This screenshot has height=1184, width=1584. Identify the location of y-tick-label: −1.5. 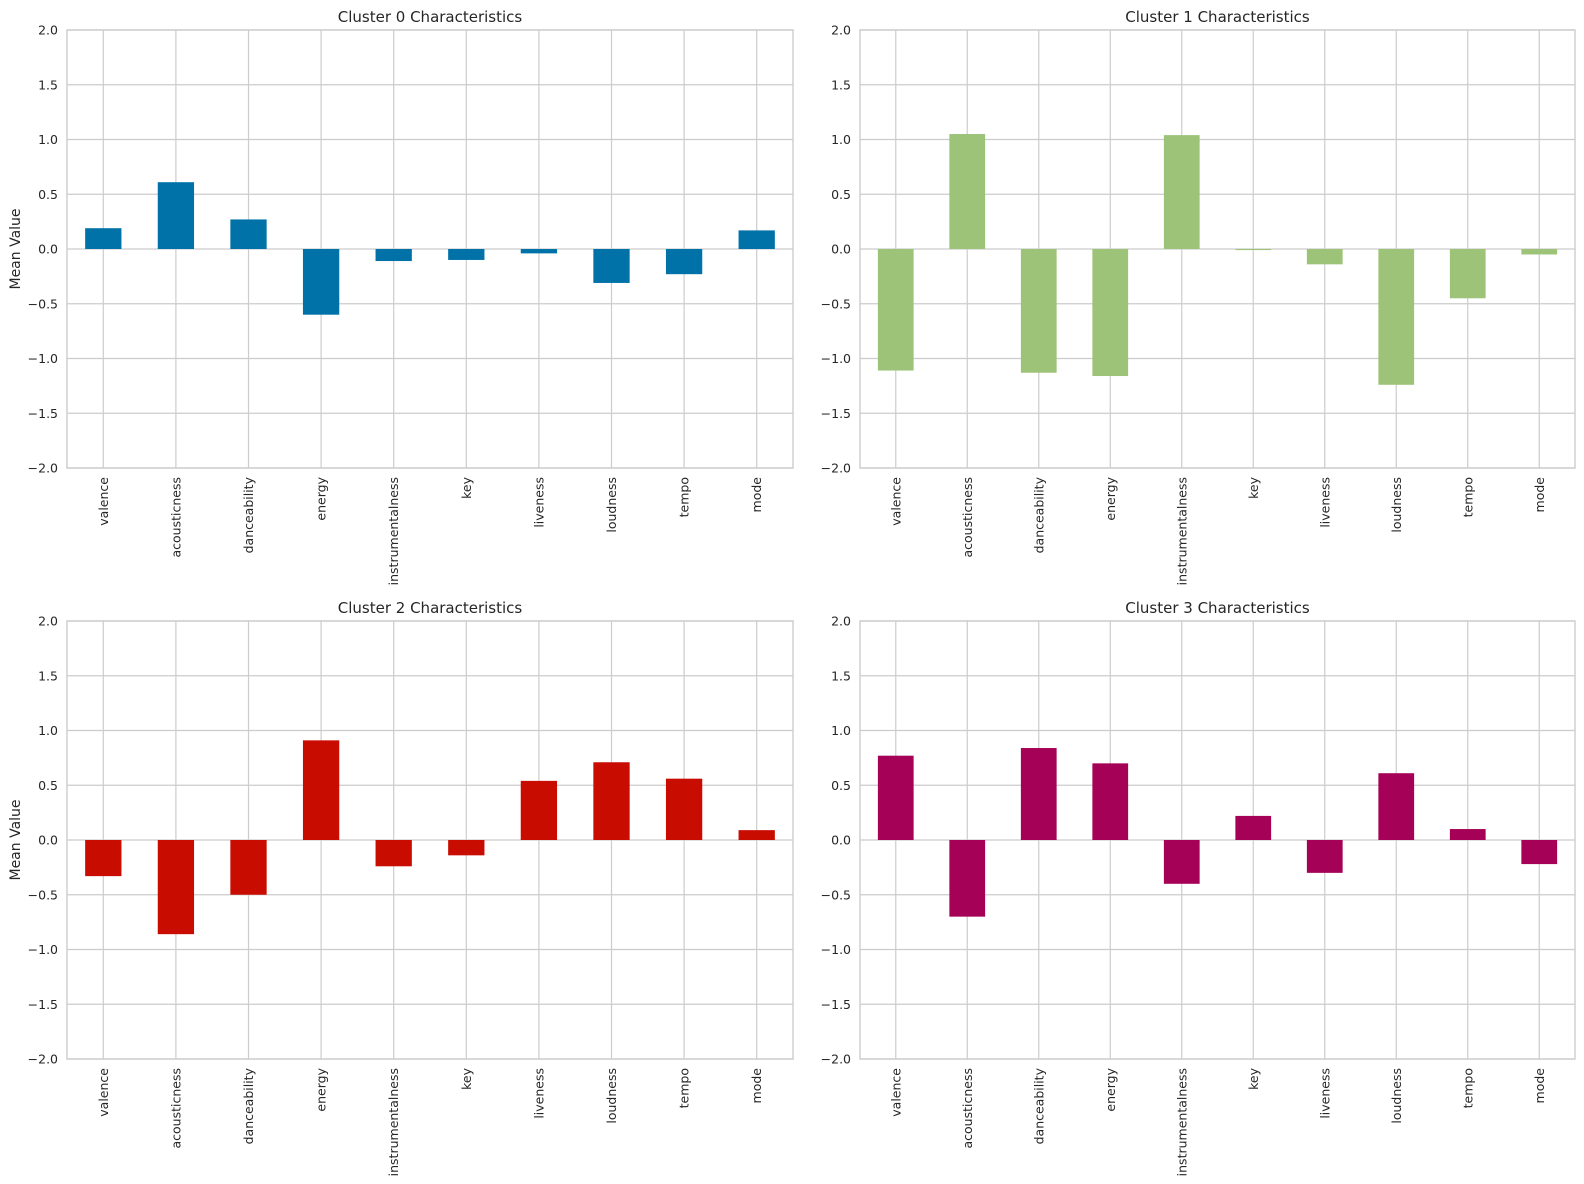
(43, 1004).